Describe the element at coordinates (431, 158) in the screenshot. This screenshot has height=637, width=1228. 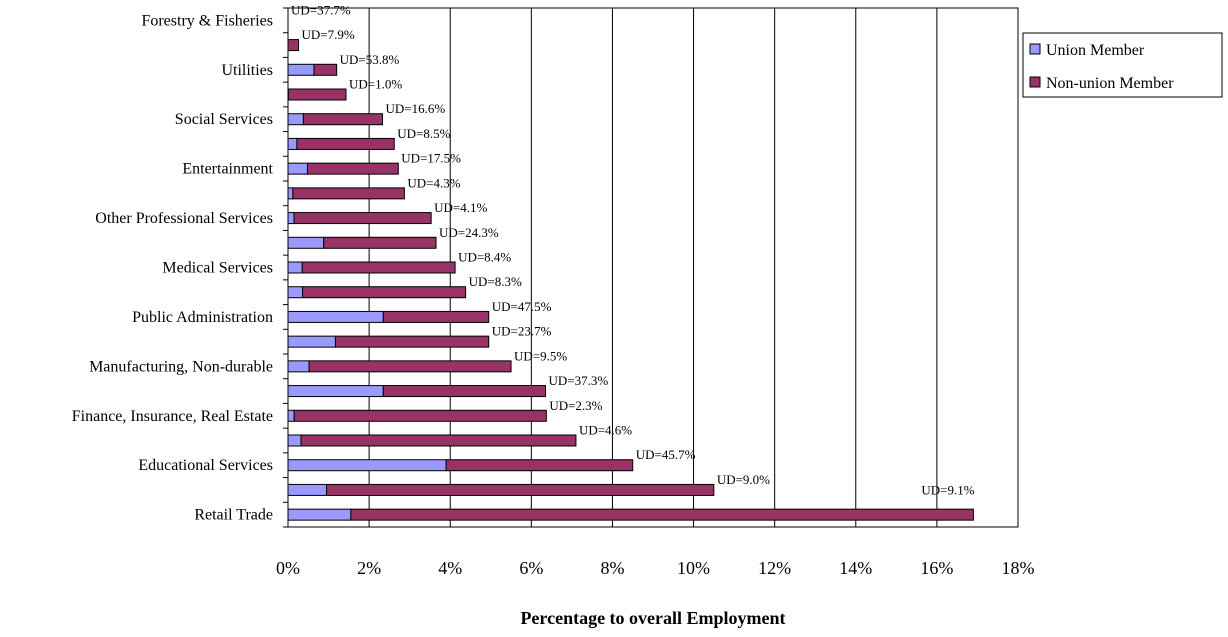
I see `ud-annotation: UD=17.5%` at that location.